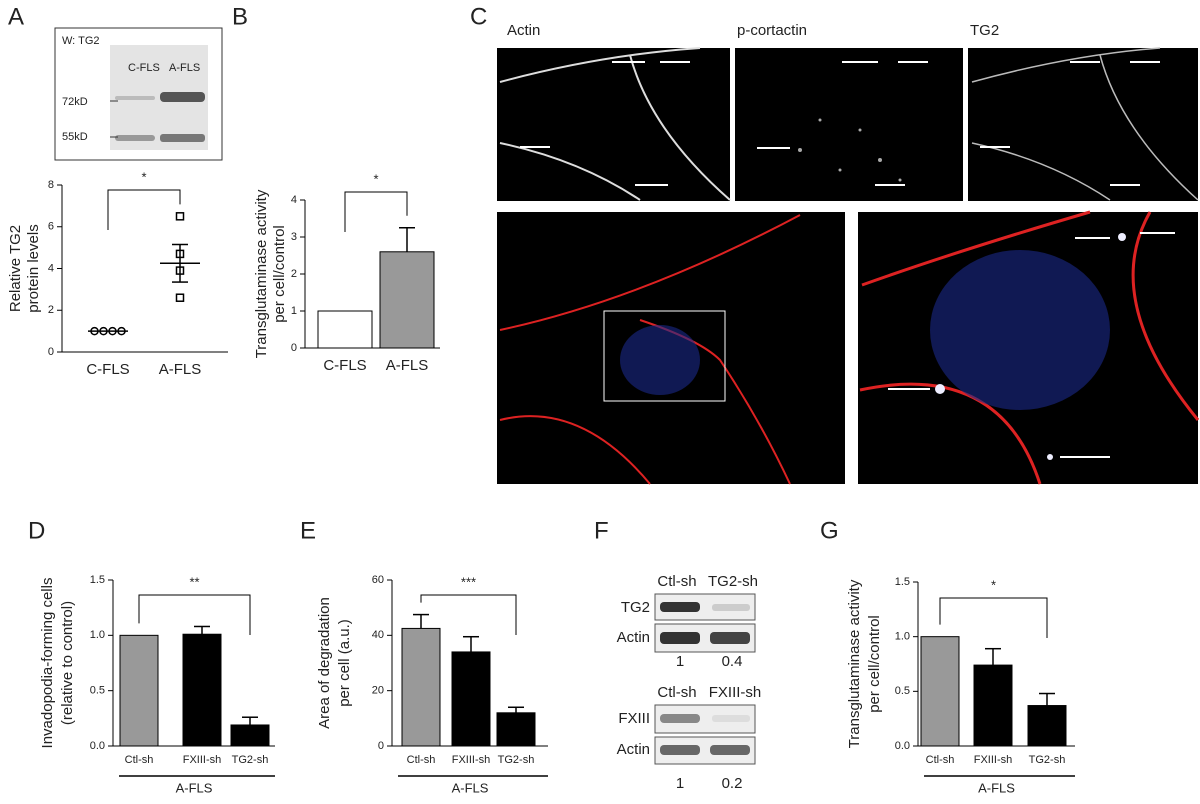 The image size is (1200, 804). I want to click on panel-letter: A, so click(16, 16).